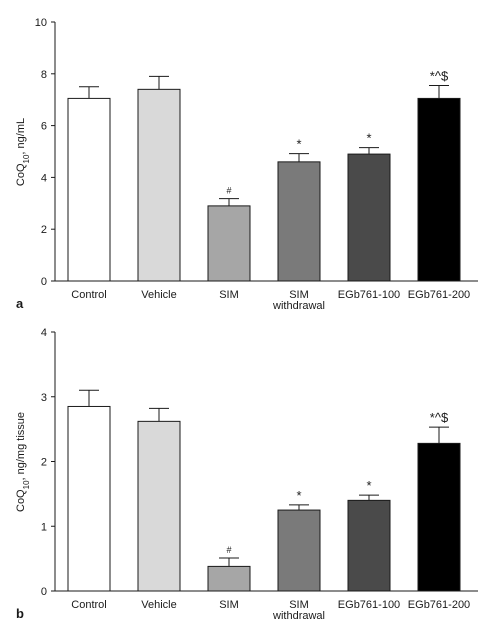 The width and height of the screenshot is (499, 638). I want to click on y-axis-label: CoQ10, ng/mg tissue, so click(23, 462).